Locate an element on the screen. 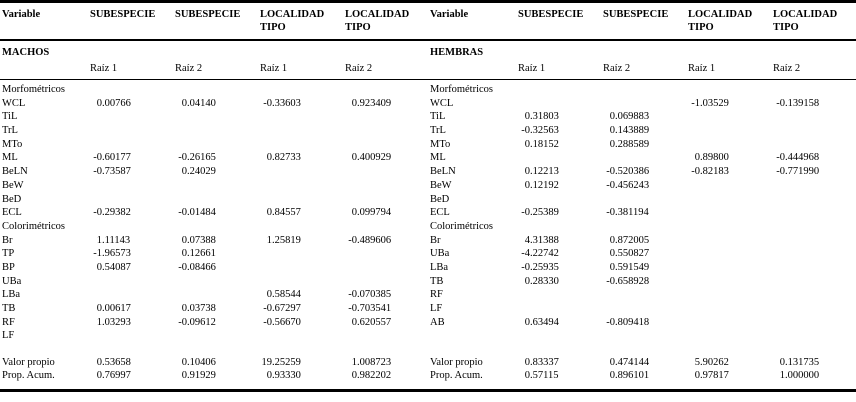 Image resolution: width=856 pixels, height=402 pixels. cell-value: 0.591549 is located at coordinates (629, 267).